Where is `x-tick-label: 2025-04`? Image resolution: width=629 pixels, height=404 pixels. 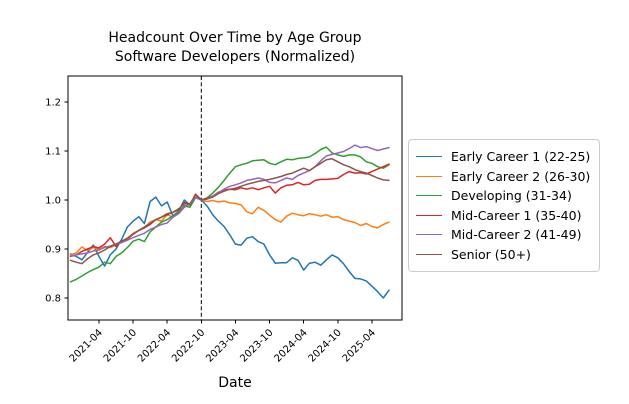 x-tick-label: 2025-04 is located at coordinates (359, 345).